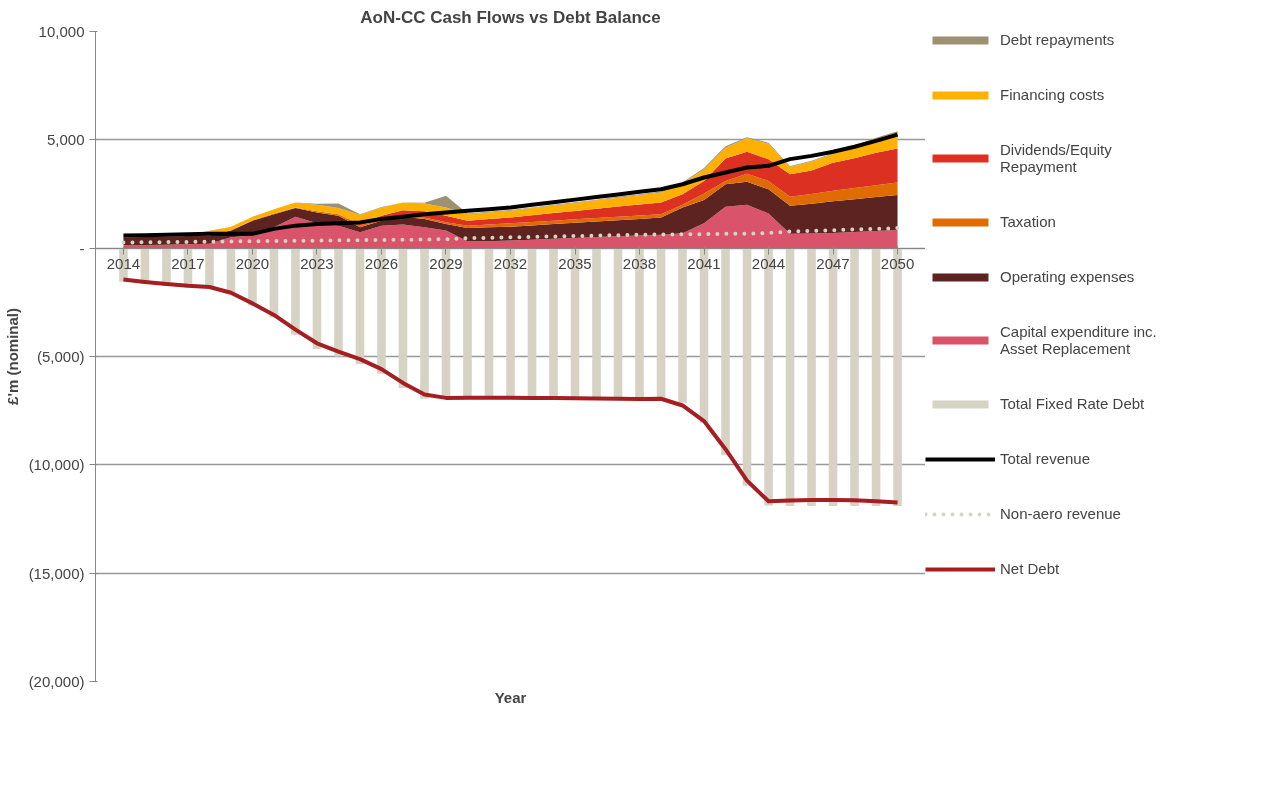  I want to click on line-series, so click(510, 235).